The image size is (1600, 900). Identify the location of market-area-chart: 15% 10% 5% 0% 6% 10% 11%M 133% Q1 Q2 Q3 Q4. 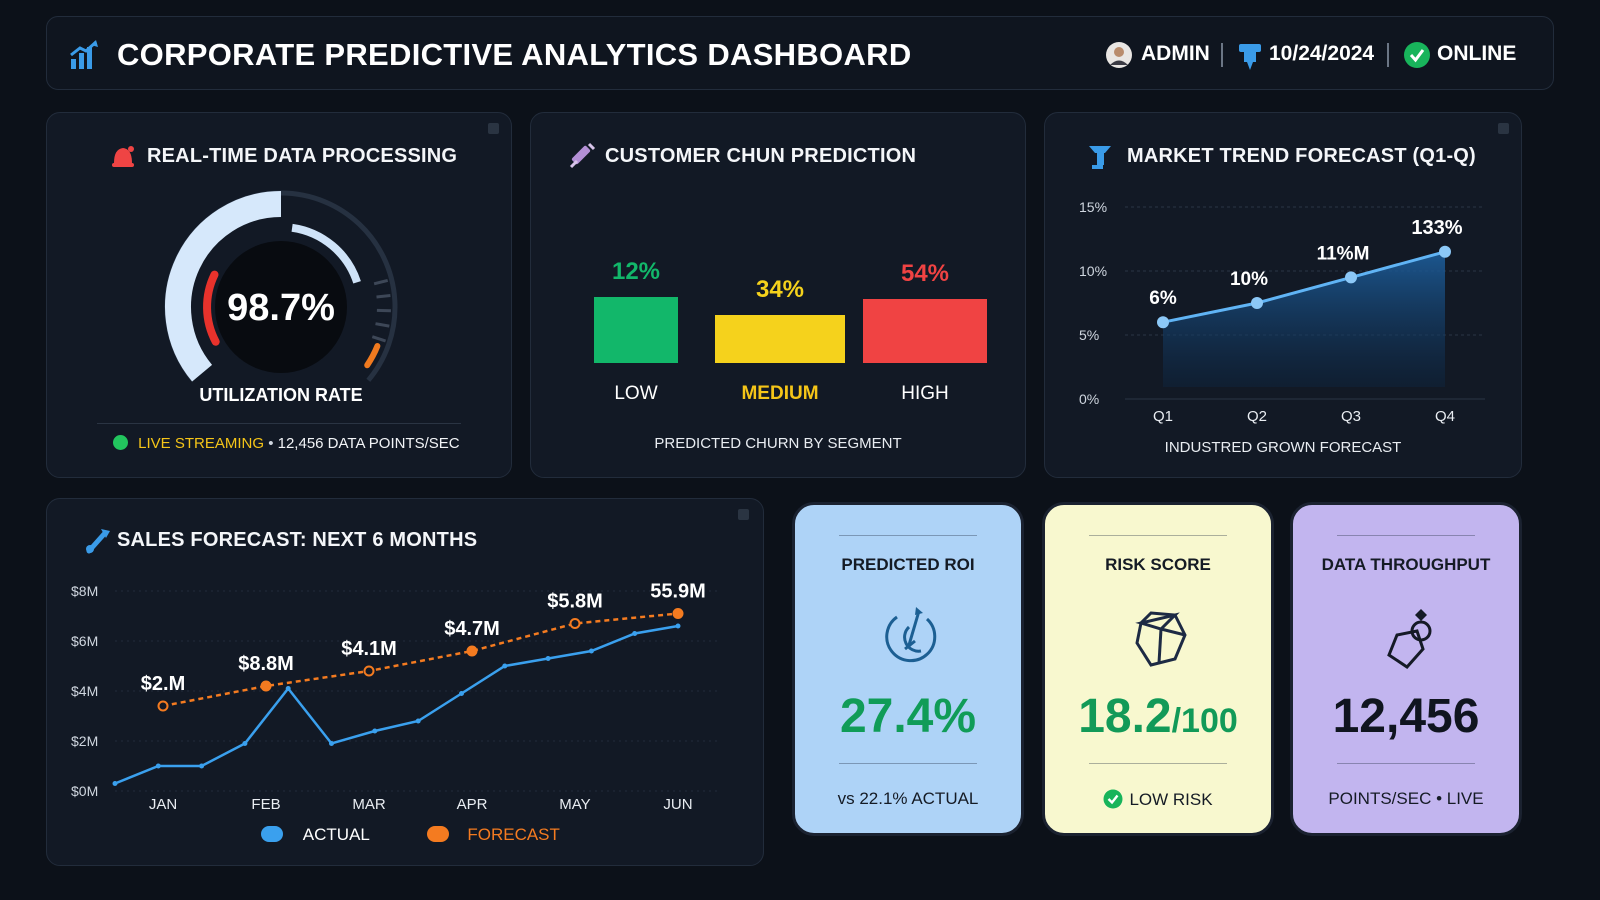
(1282, 312).